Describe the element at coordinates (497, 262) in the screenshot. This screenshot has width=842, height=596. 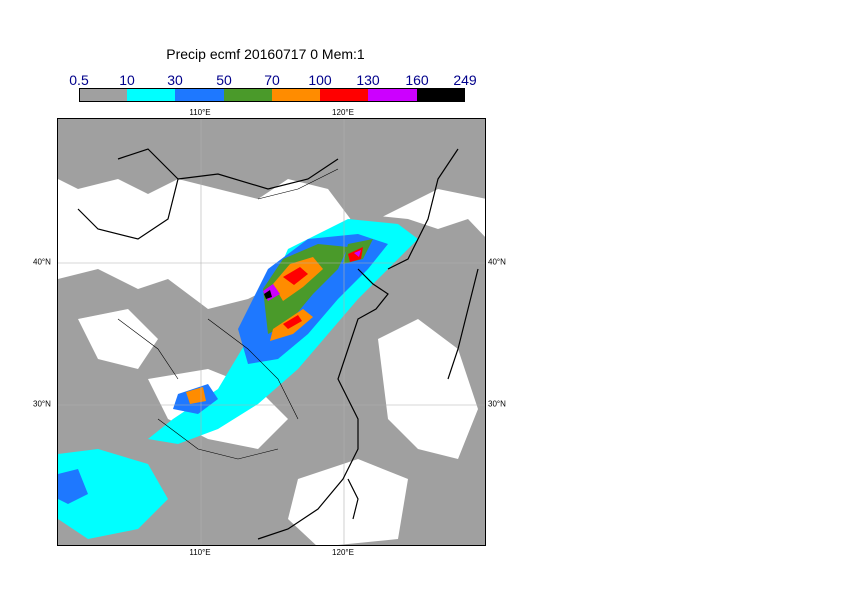
I see `lat-tick-right: 40°N` at that location.